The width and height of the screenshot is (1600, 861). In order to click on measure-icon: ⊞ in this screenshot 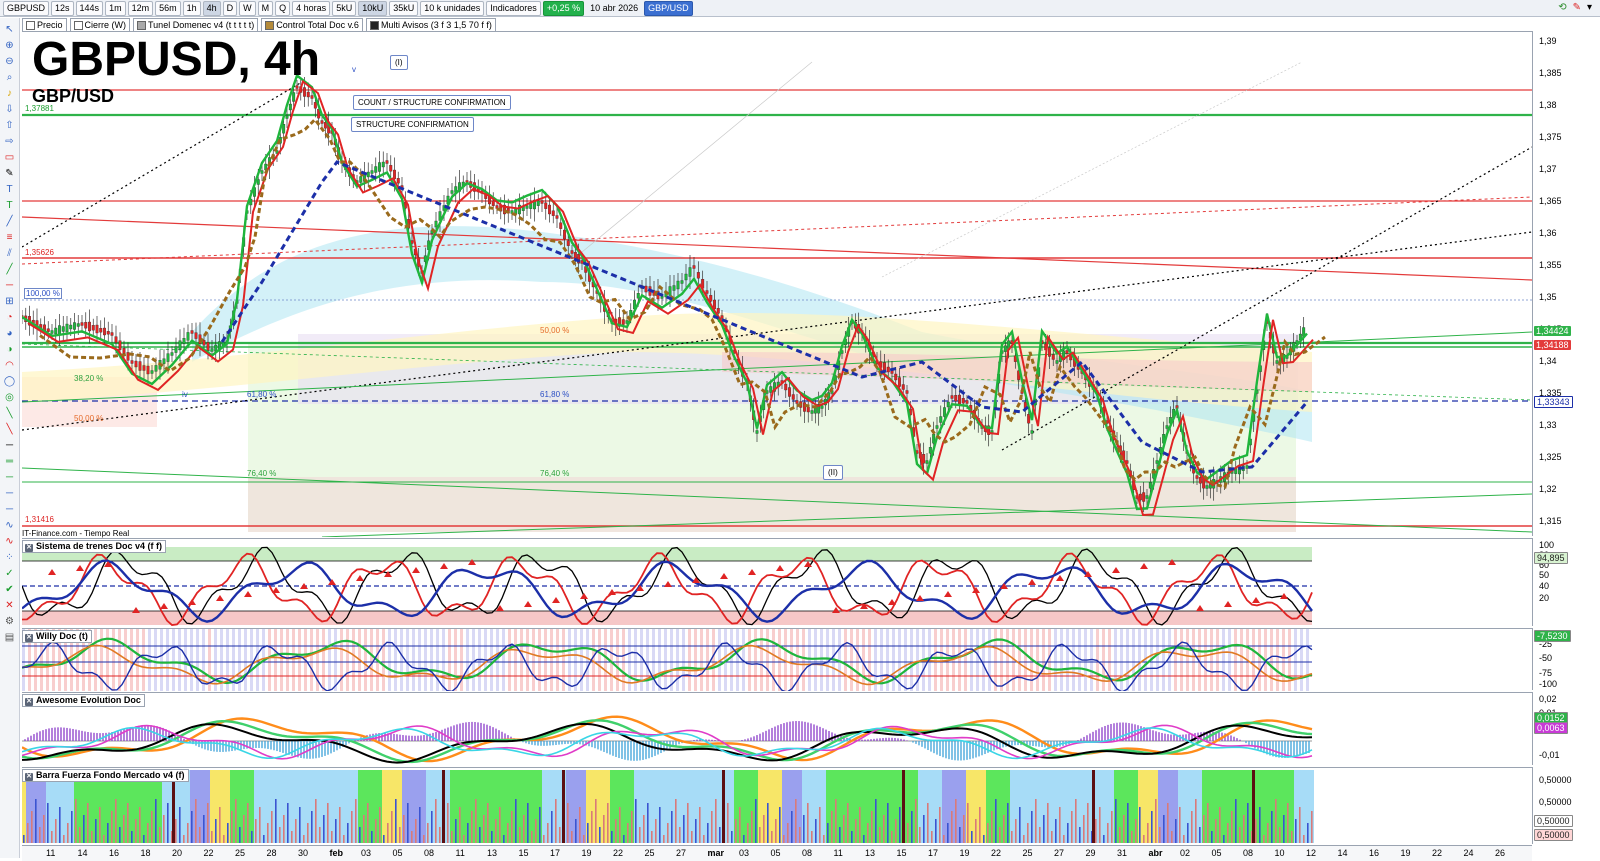, I will do `click(9, 301)`.